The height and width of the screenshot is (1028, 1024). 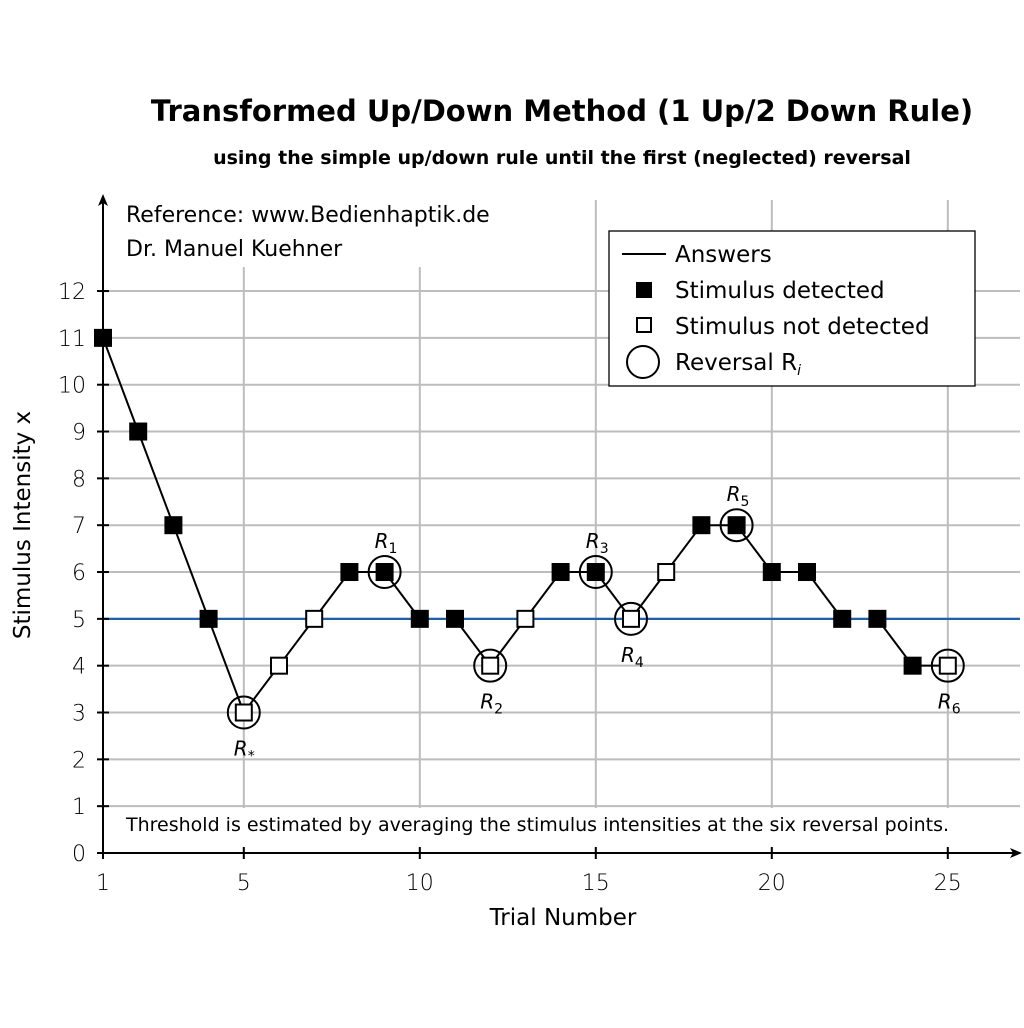 I want to click on x-tick-label: 15, so click(x=596, y=883).